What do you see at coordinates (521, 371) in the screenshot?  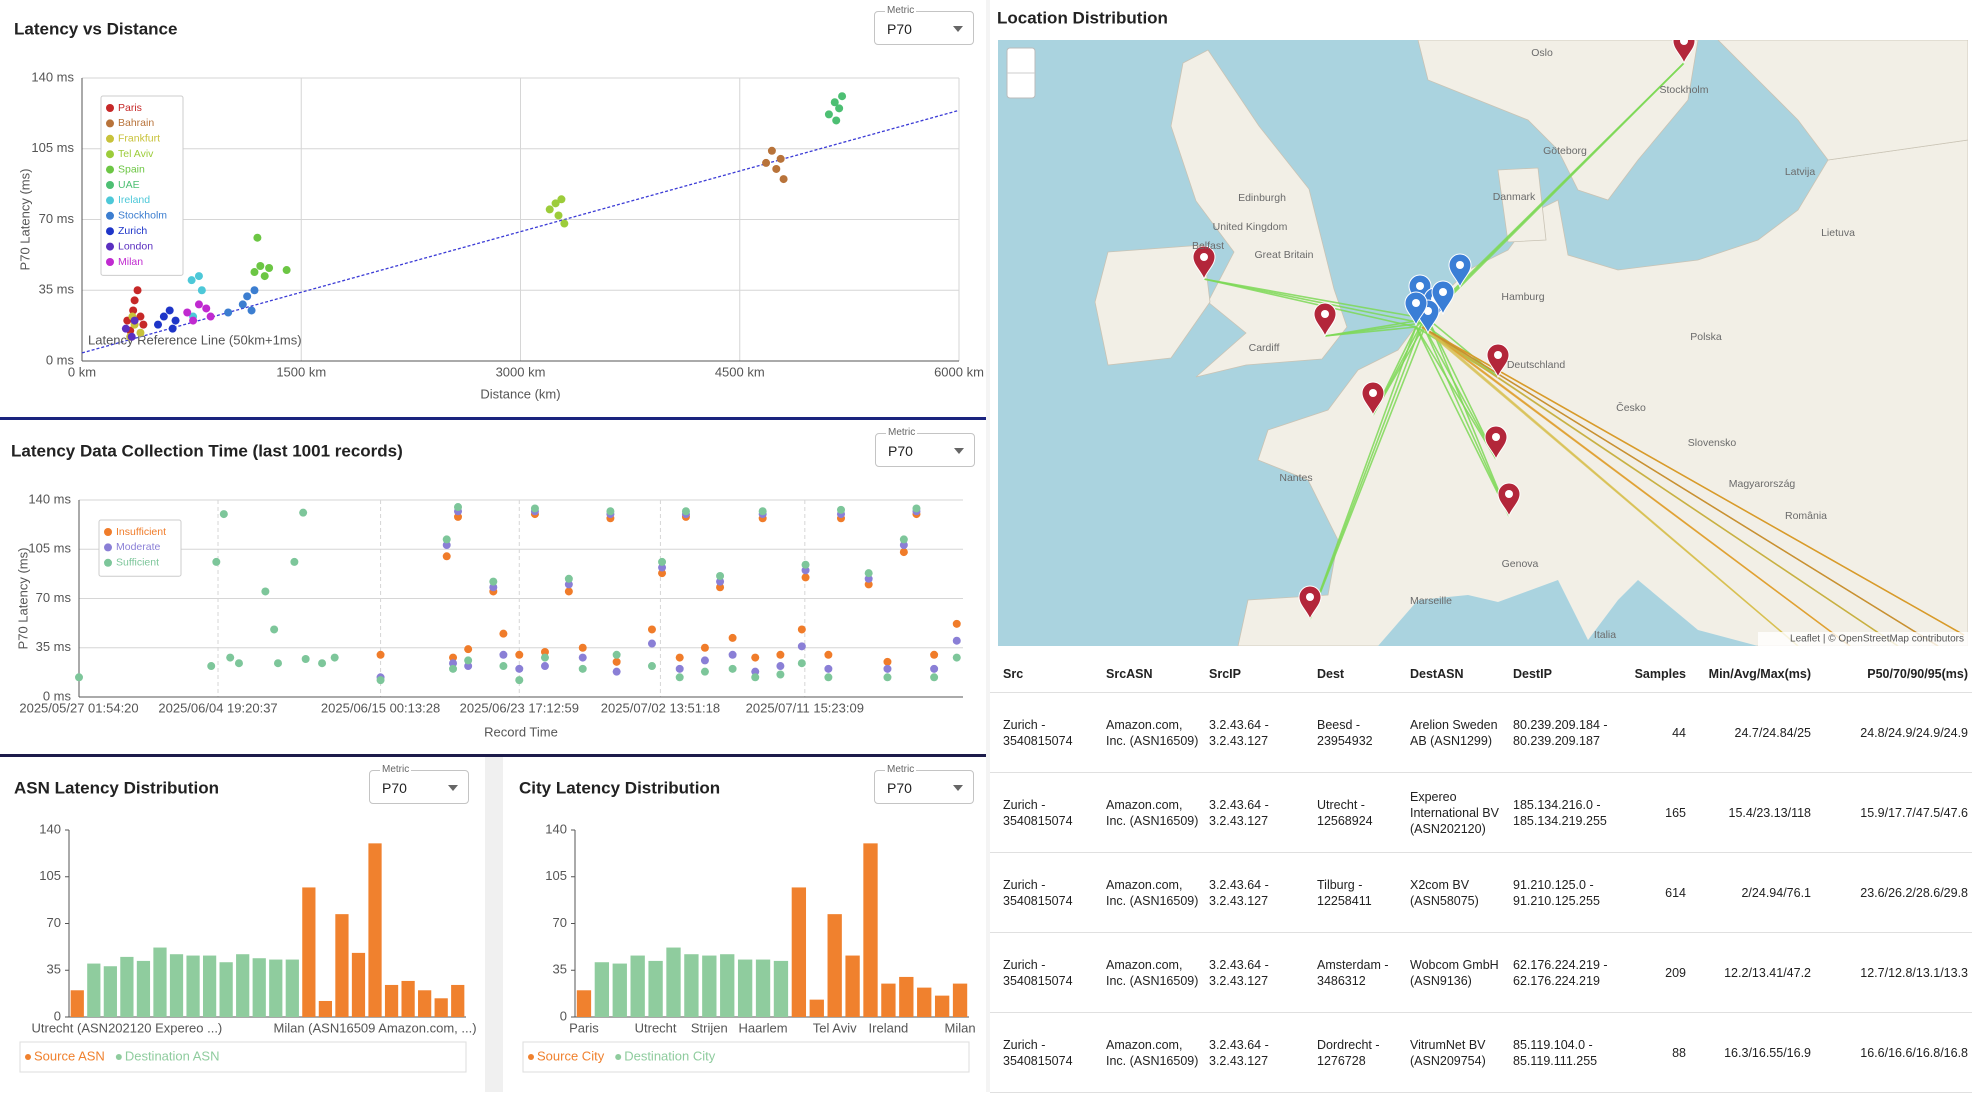 I see `x-tick-label: 3000 km` at bounding box center [521, 371].